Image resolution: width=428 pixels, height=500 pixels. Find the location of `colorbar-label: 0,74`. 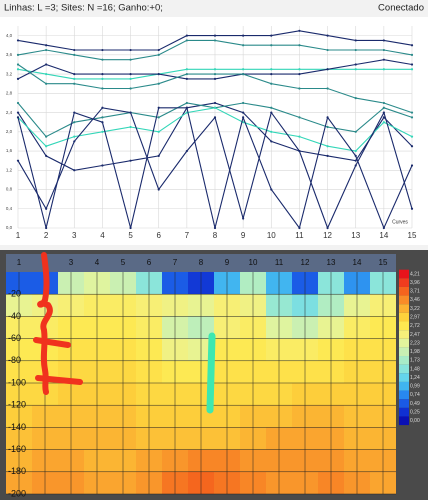

colorbar-label: 0,74 is located at coordinates (415, 395).